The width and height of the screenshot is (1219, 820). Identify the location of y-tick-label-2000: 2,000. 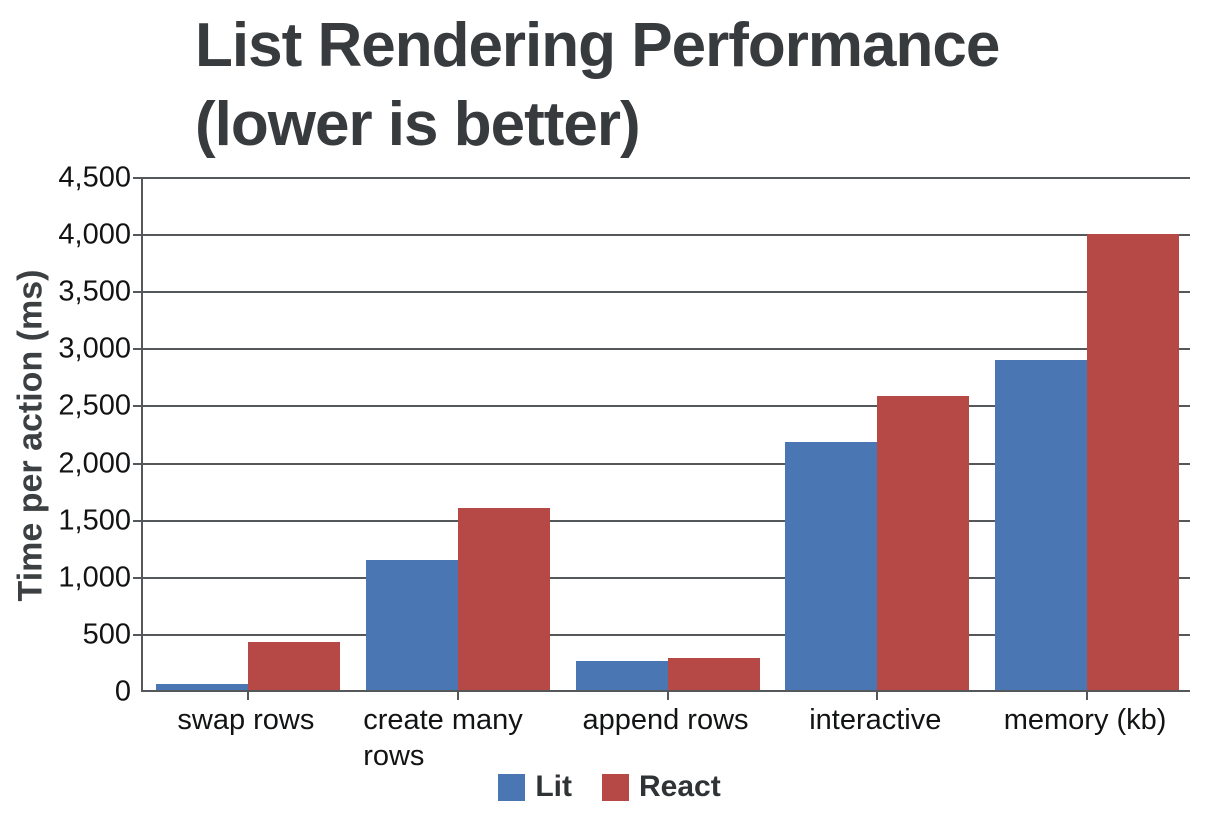
(94, 463).